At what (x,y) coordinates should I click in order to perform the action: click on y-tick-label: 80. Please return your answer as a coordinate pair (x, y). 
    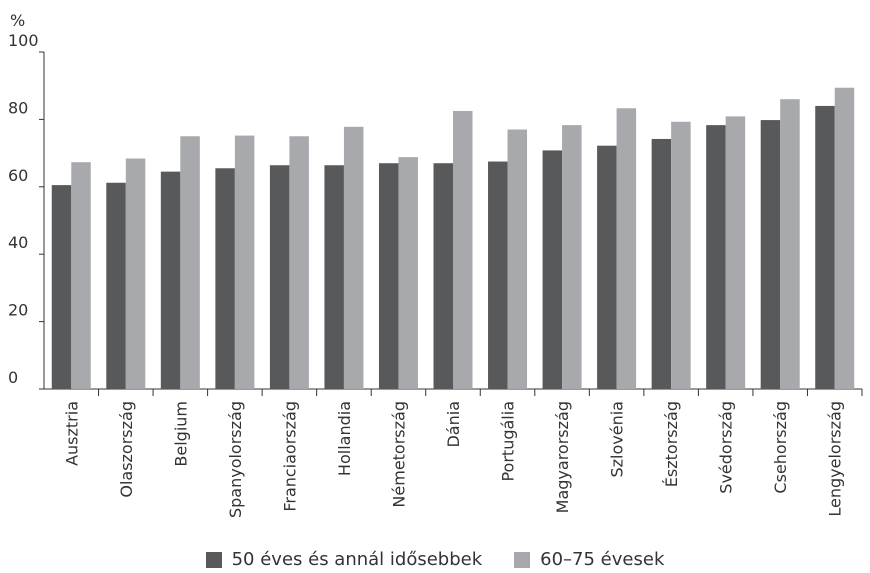
    Looking at the image, I should click on (18, 107).